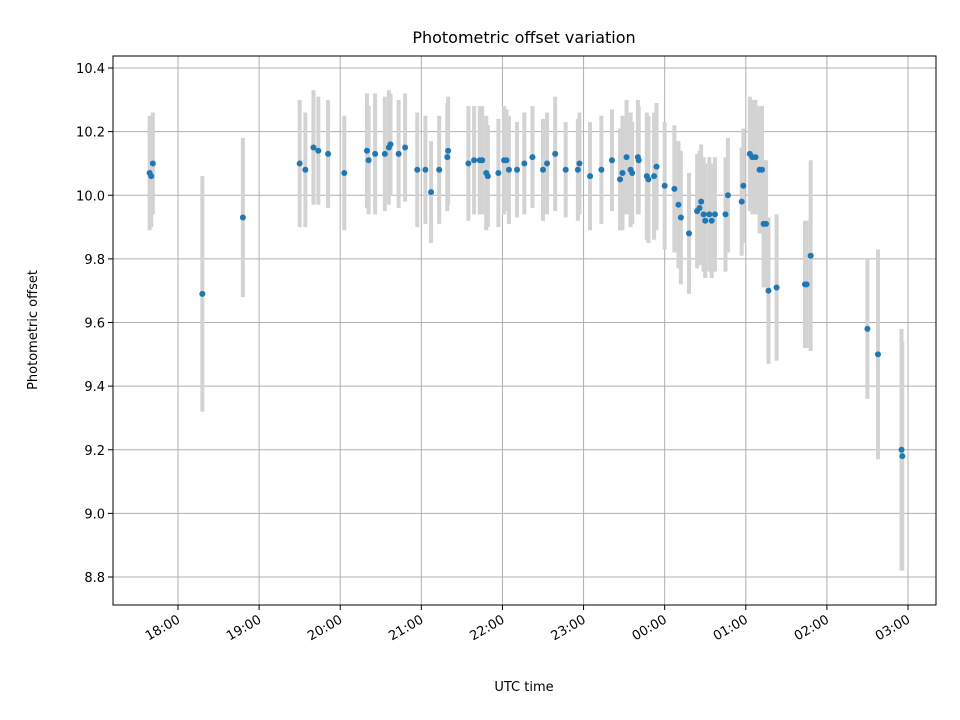 The width and height of the screenshot is (960, 720). What do you see at coordinates (90, 196) in the screenshot?
I see `y-tick-label: 10.0` at bounding box center [90, 196].